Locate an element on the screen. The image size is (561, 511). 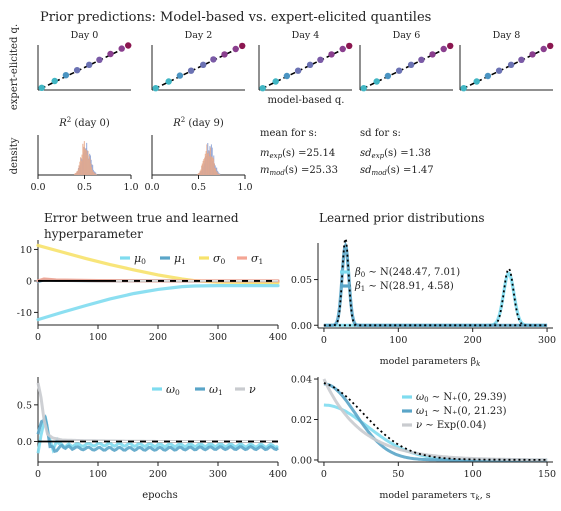
hyper-title-line1: Error between true and learned is located at coordinates (141, 218).